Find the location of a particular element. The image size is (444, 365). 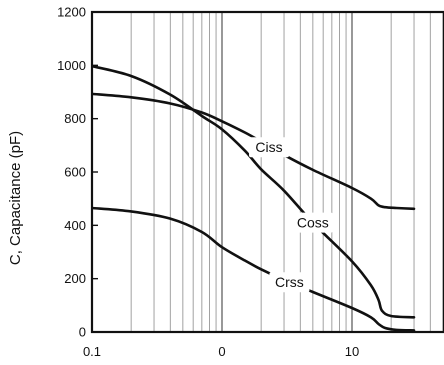

curve-label-crss: Crss is located at coordinates (289, 282).